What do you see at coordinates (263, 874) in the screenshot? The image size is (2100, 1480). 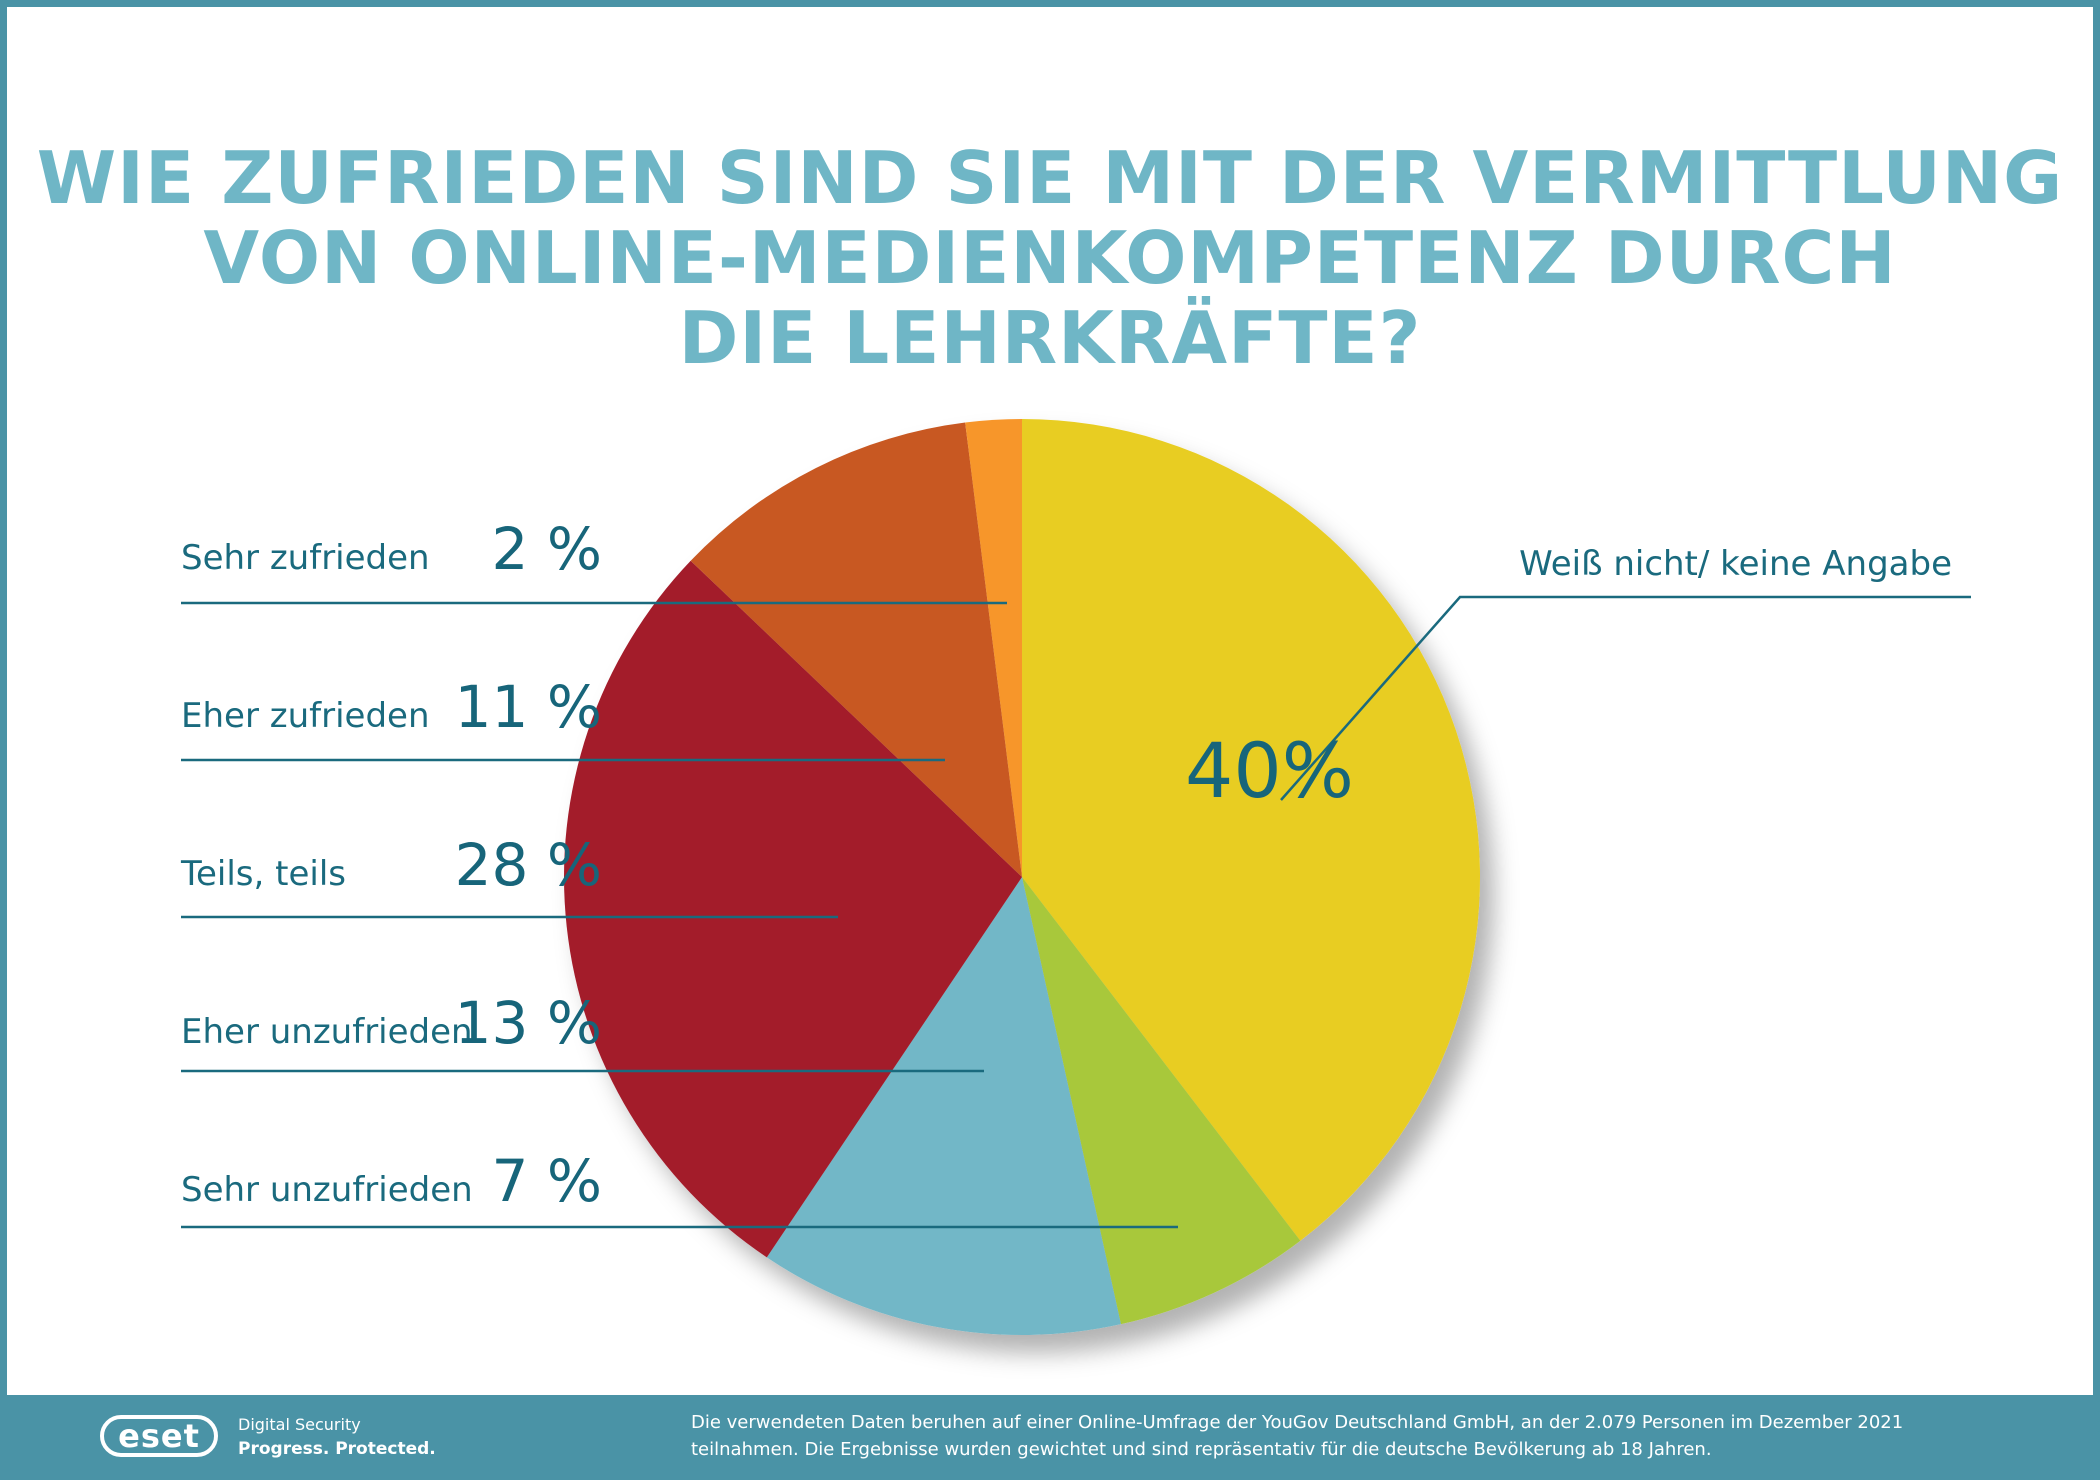 I see `legend-label: Teils, teils` at bounding box center [263, 874].